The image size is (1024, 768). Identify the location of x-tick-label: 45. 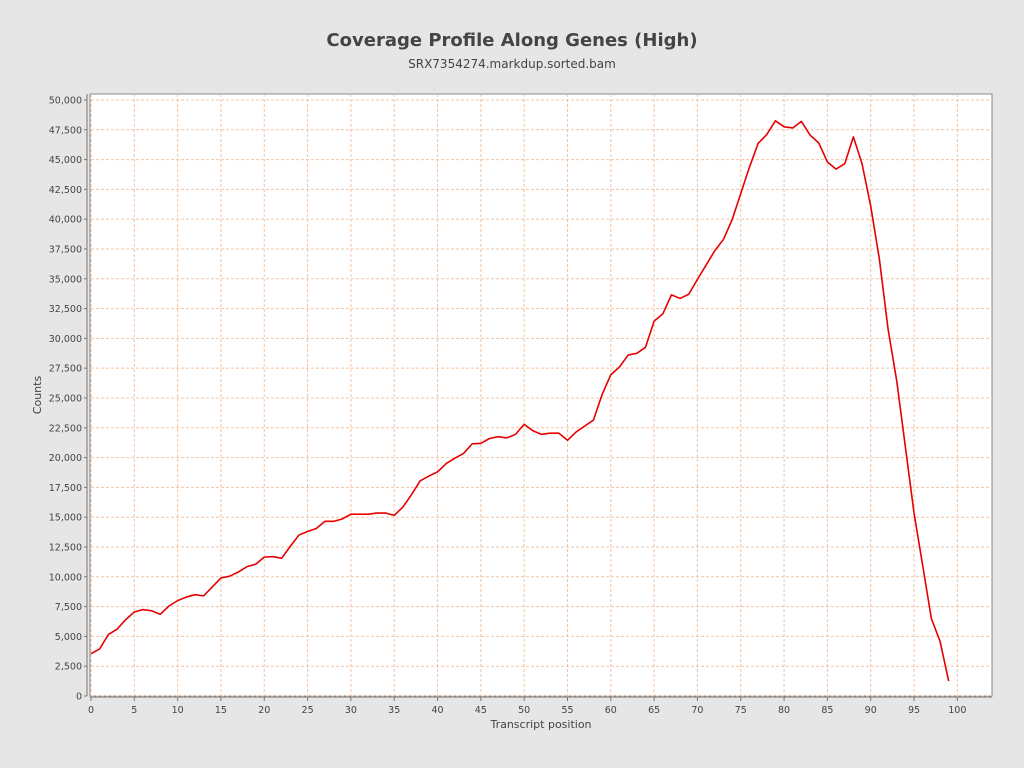
(481, 710).